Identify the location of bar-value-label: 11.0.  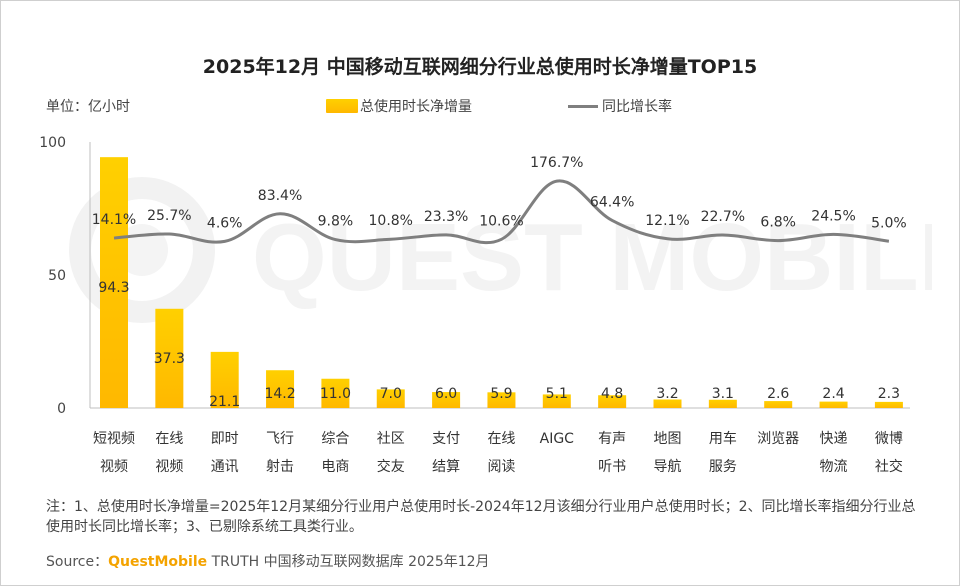
(335, 394).